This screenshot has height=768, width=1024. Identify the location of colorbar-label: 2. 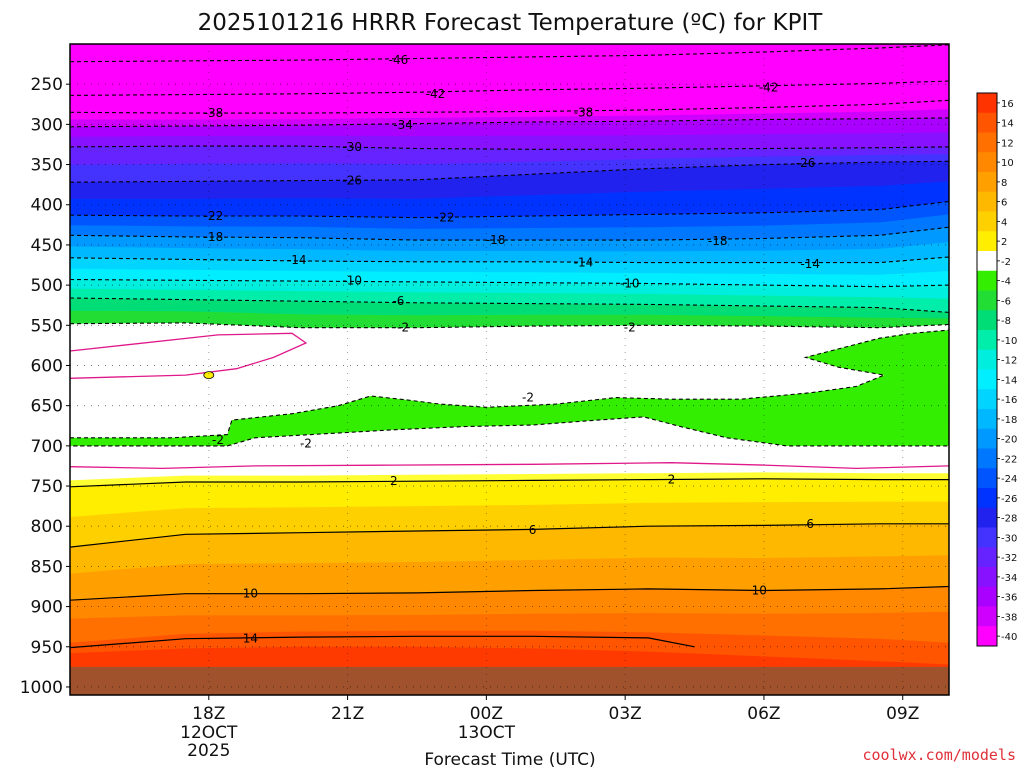
(1004, 242).